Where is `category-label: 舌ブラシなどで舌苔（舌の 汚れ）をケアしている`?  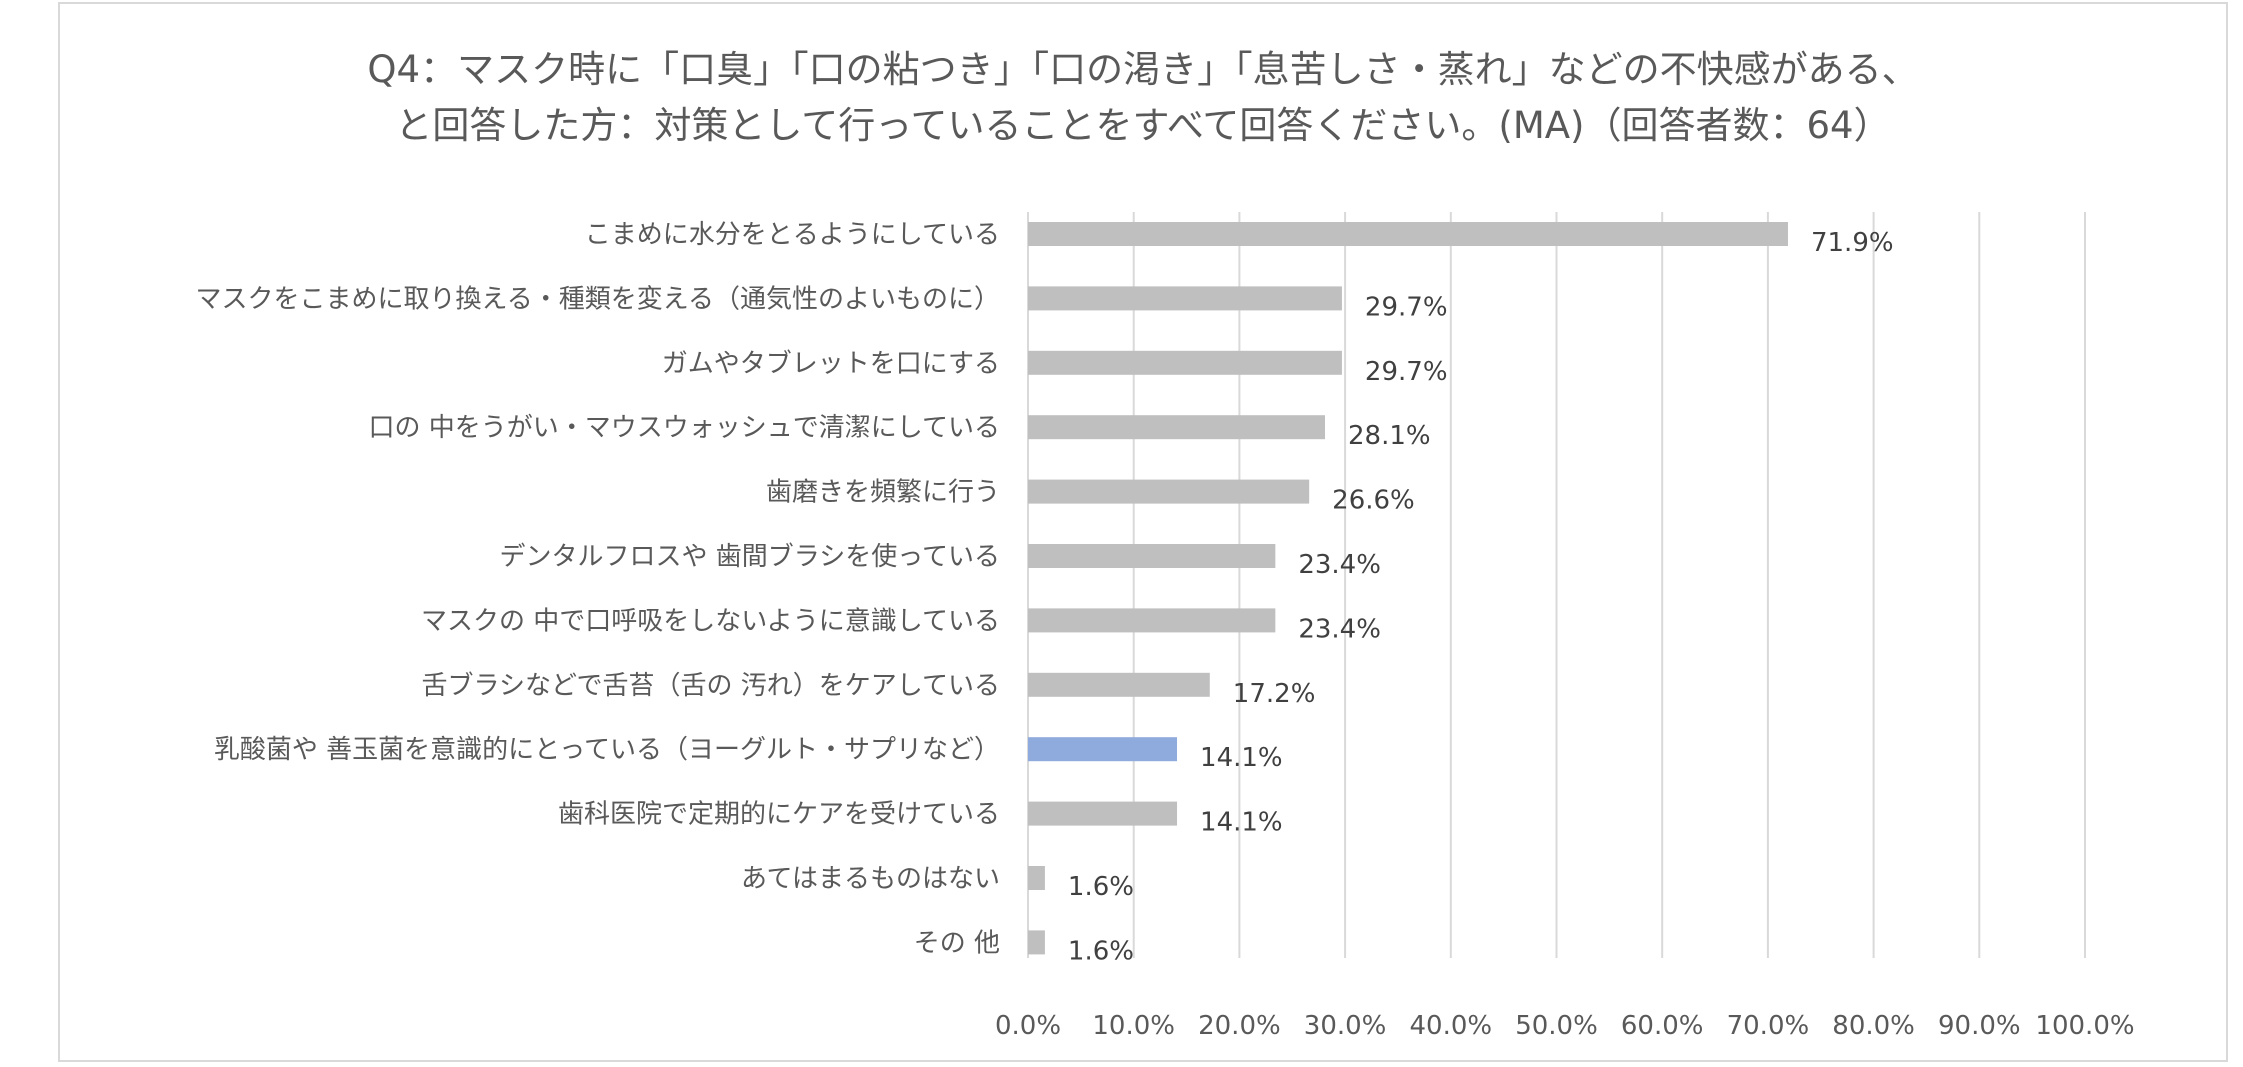 category-label: 舌ブラシなどで舌苔（舌の 汚れ）をケアしている is located at coordinates (711, 686).